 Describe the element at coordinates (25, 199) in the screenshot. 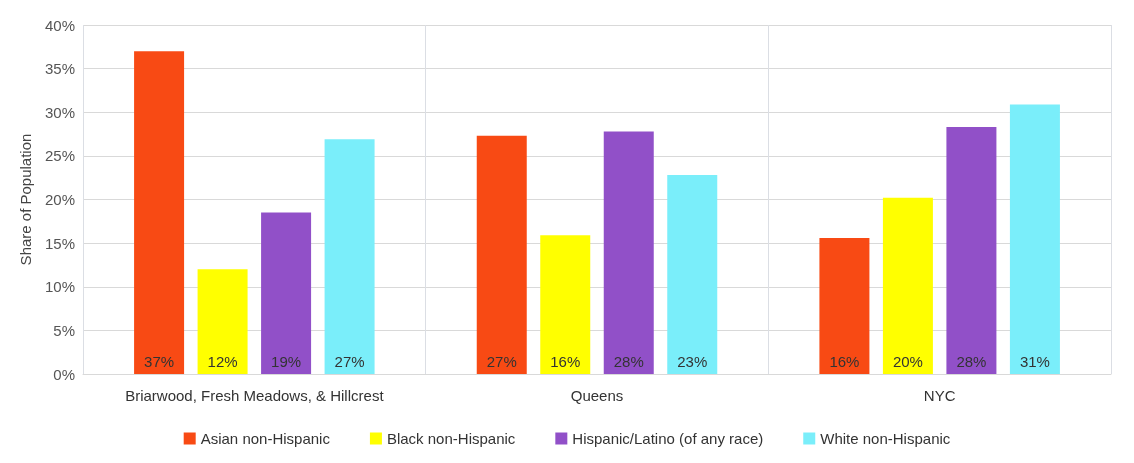

I see `y-axis-title: Share of Population` at that location.